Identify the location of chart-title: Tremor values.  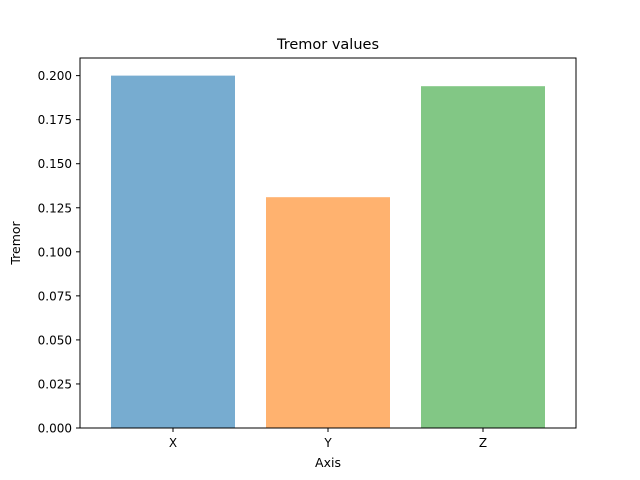
(327, 45).